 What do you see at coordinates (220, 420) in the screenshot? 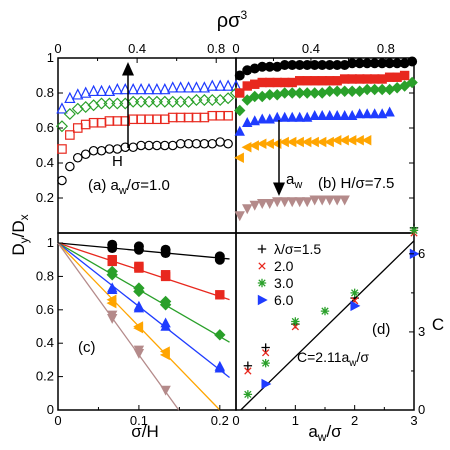
I see `panel-c-xtick-label-4: 0.2` at bounding box center [220, 420].